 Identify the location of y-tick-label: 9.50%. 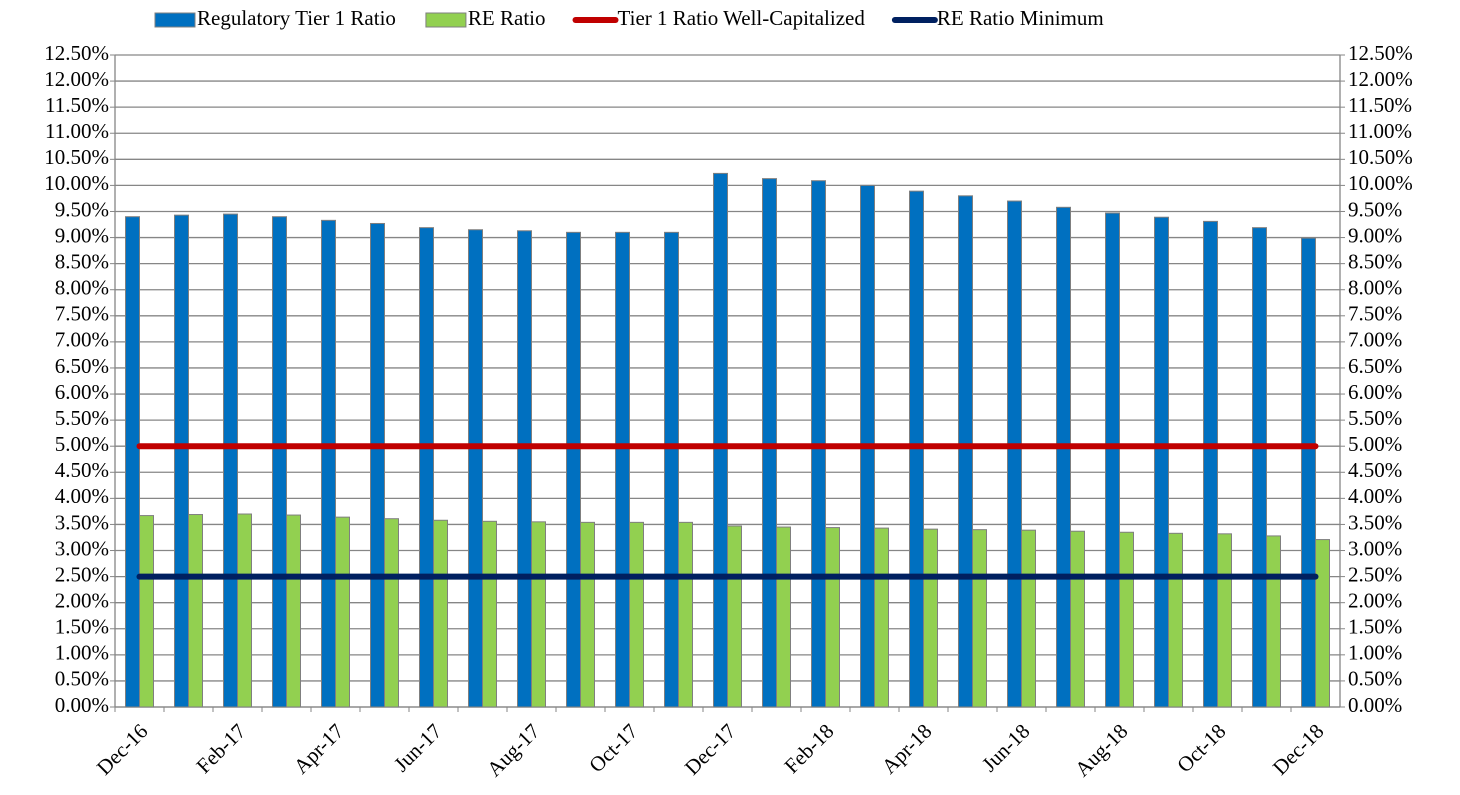
(82, 209).